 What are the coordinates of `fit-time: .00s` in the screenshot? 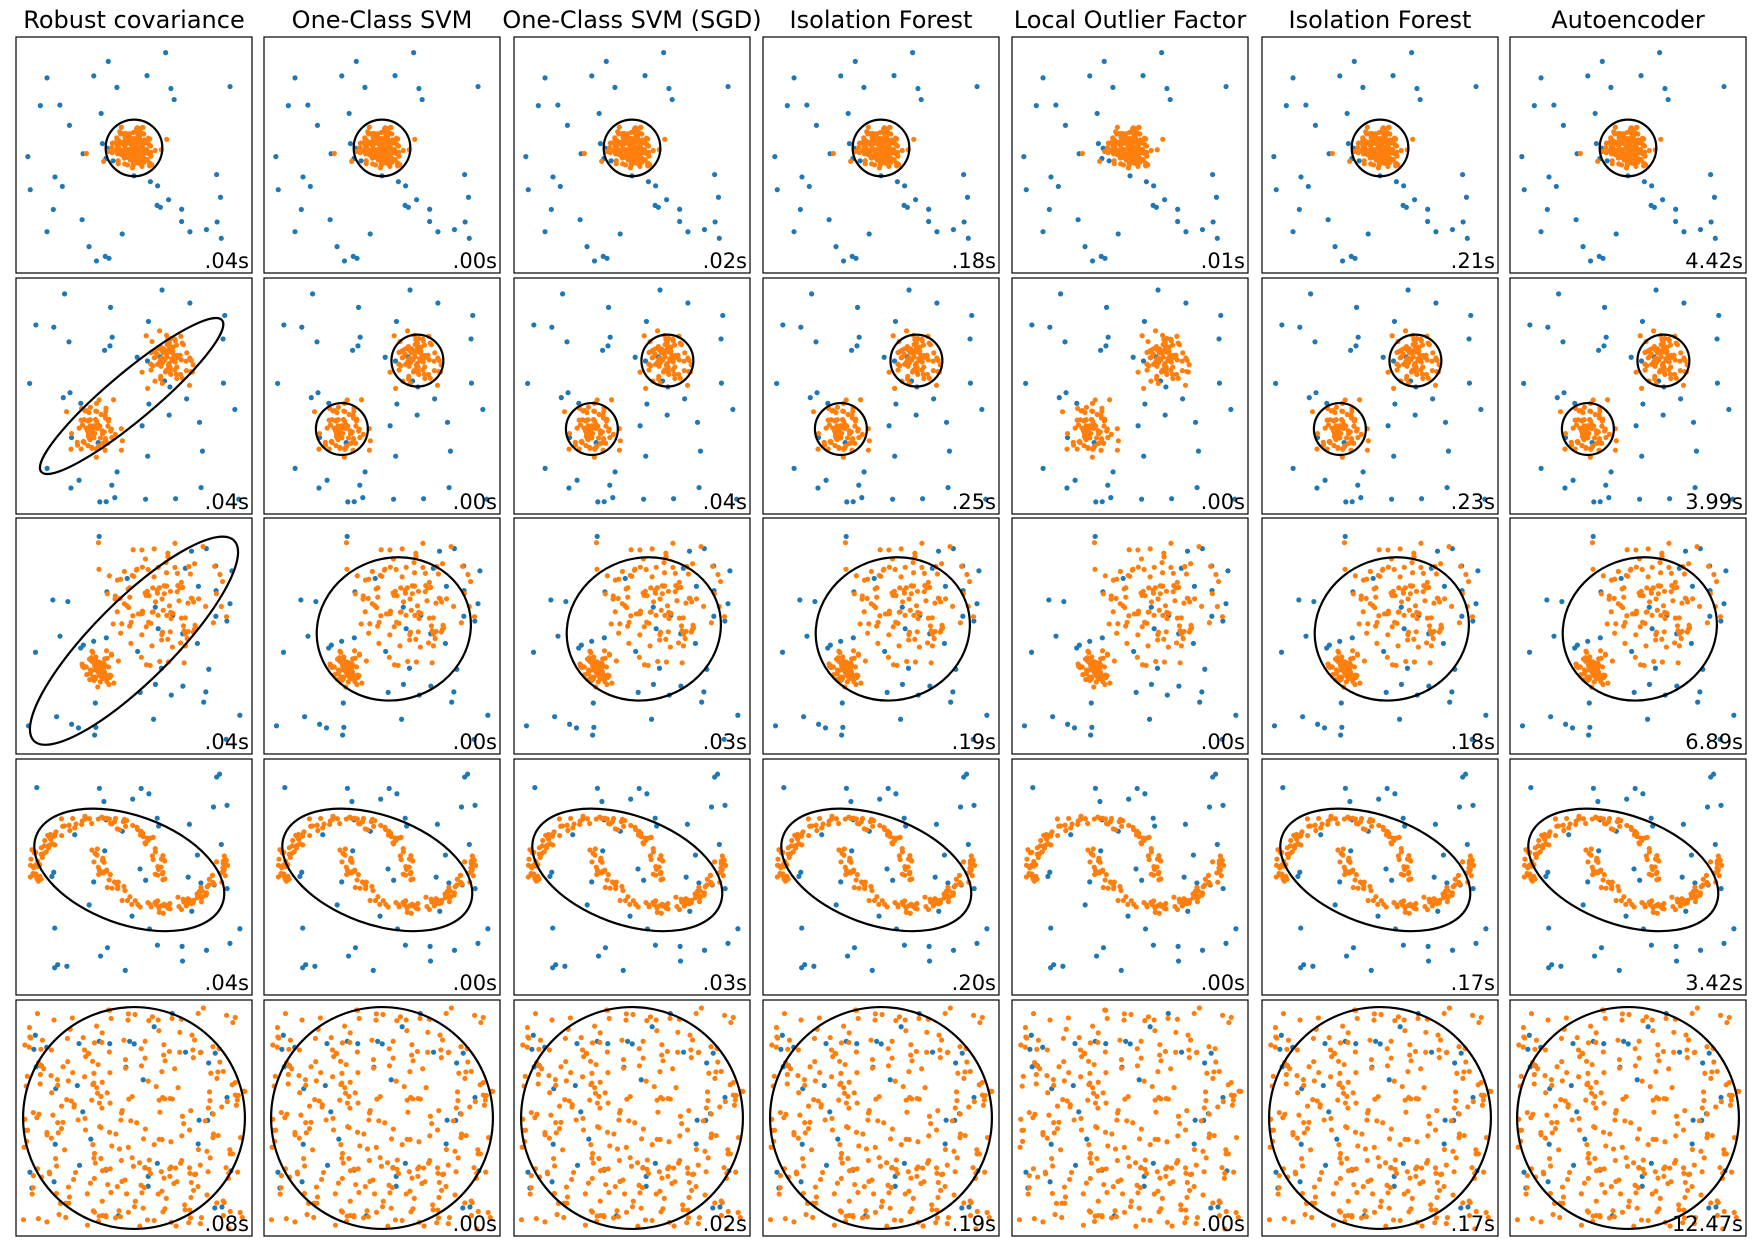 It's located at (475, 502).